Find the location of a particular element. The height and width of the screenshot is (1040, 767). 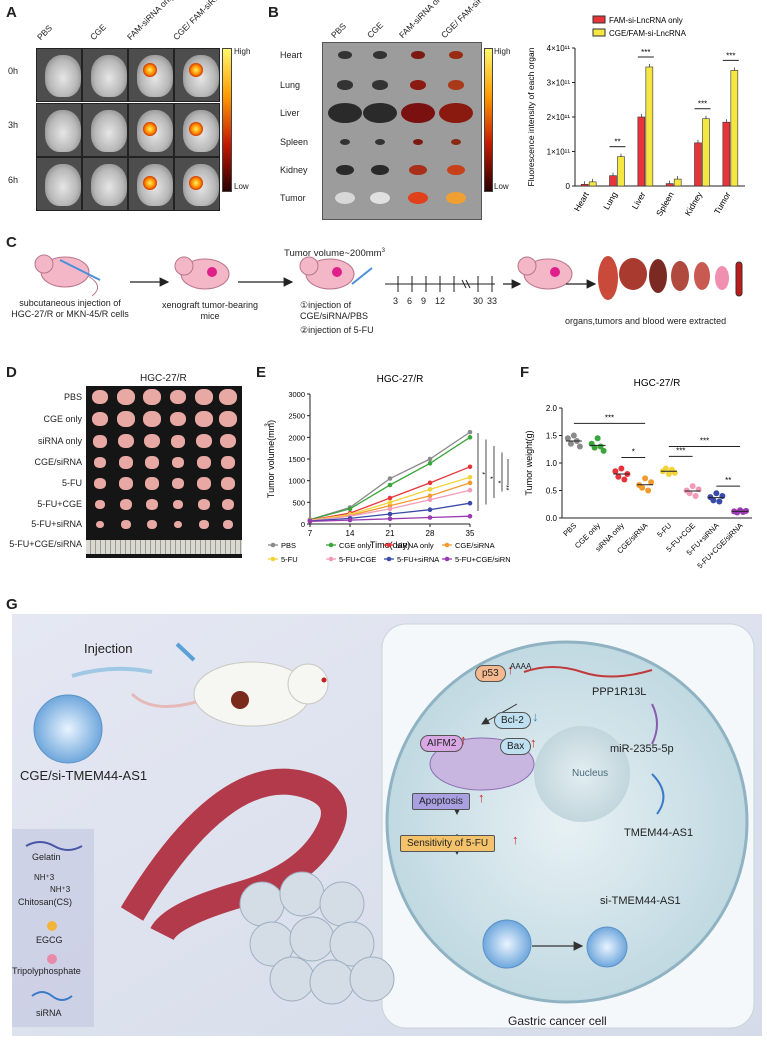

mir-label: miR-2355-5p is located at coordinates (642, 749).